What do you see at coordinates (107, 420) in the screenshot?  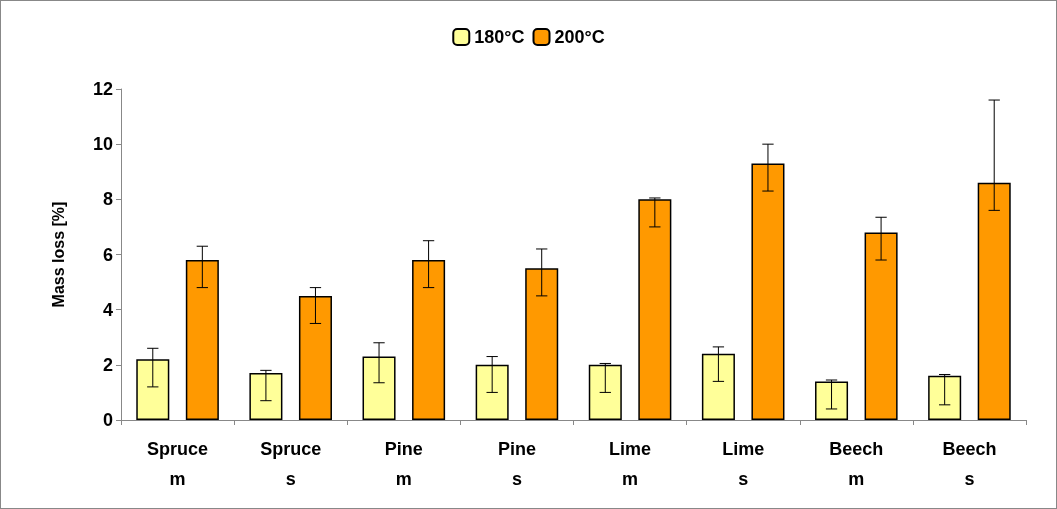 I see `y-tick-label: 0` at bounding box center [107, 420].